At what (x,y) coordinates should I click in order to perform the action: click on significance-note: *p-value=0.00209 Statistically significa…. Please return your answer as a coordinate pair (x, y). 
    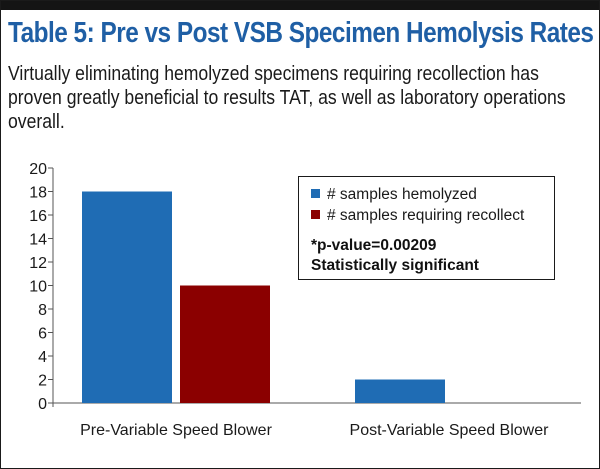
    Looking at the image, I should click on (395, 256).